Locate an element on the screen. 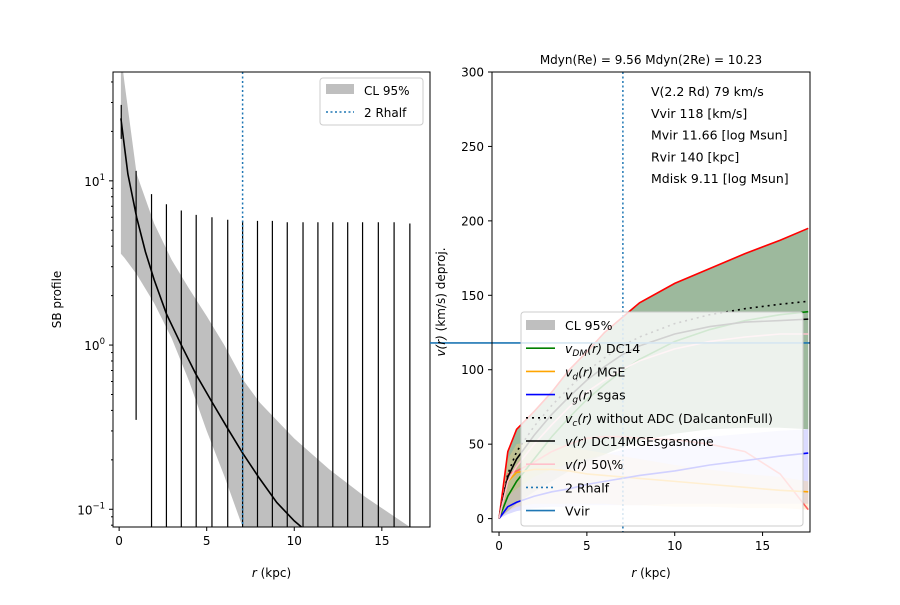  y-tick-label: 300 is located at coordinates (472, 73).